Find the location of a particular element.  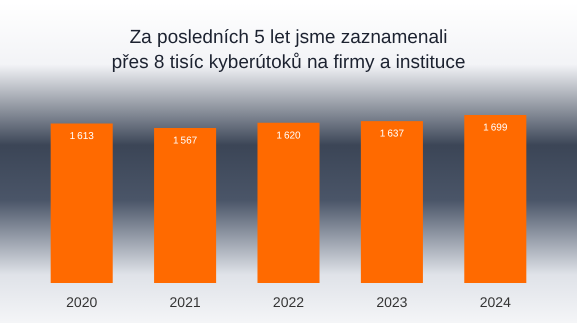

data-label: 1 620 is located at coordinates (289, 136).